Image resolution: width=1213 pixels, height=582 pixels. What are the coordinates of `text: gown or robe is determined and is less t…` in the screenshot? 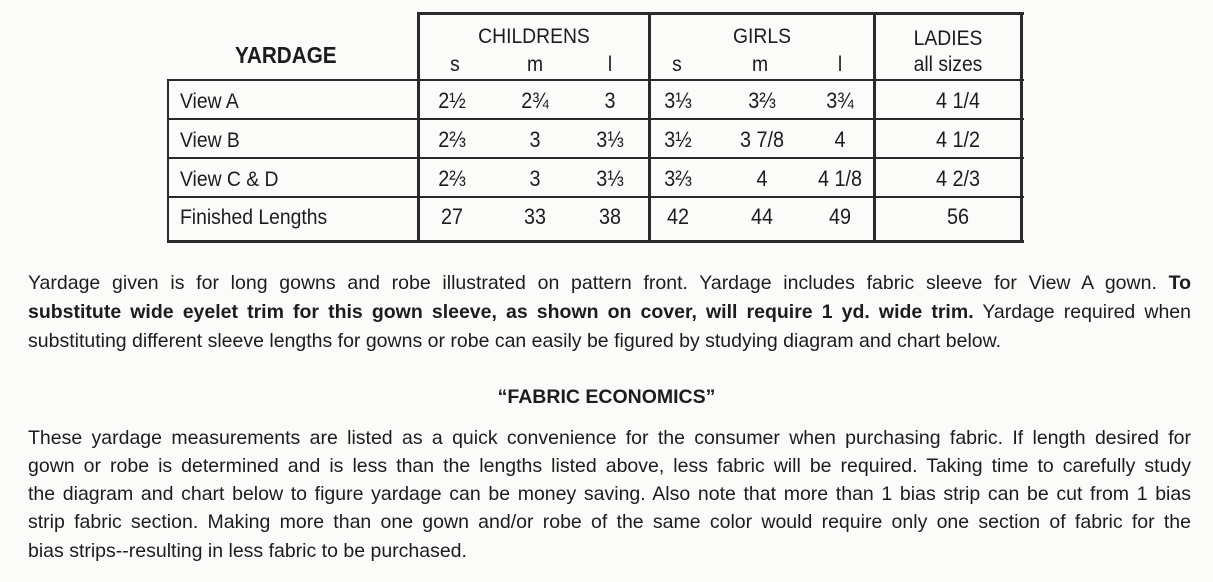 It's located at (609, 466).